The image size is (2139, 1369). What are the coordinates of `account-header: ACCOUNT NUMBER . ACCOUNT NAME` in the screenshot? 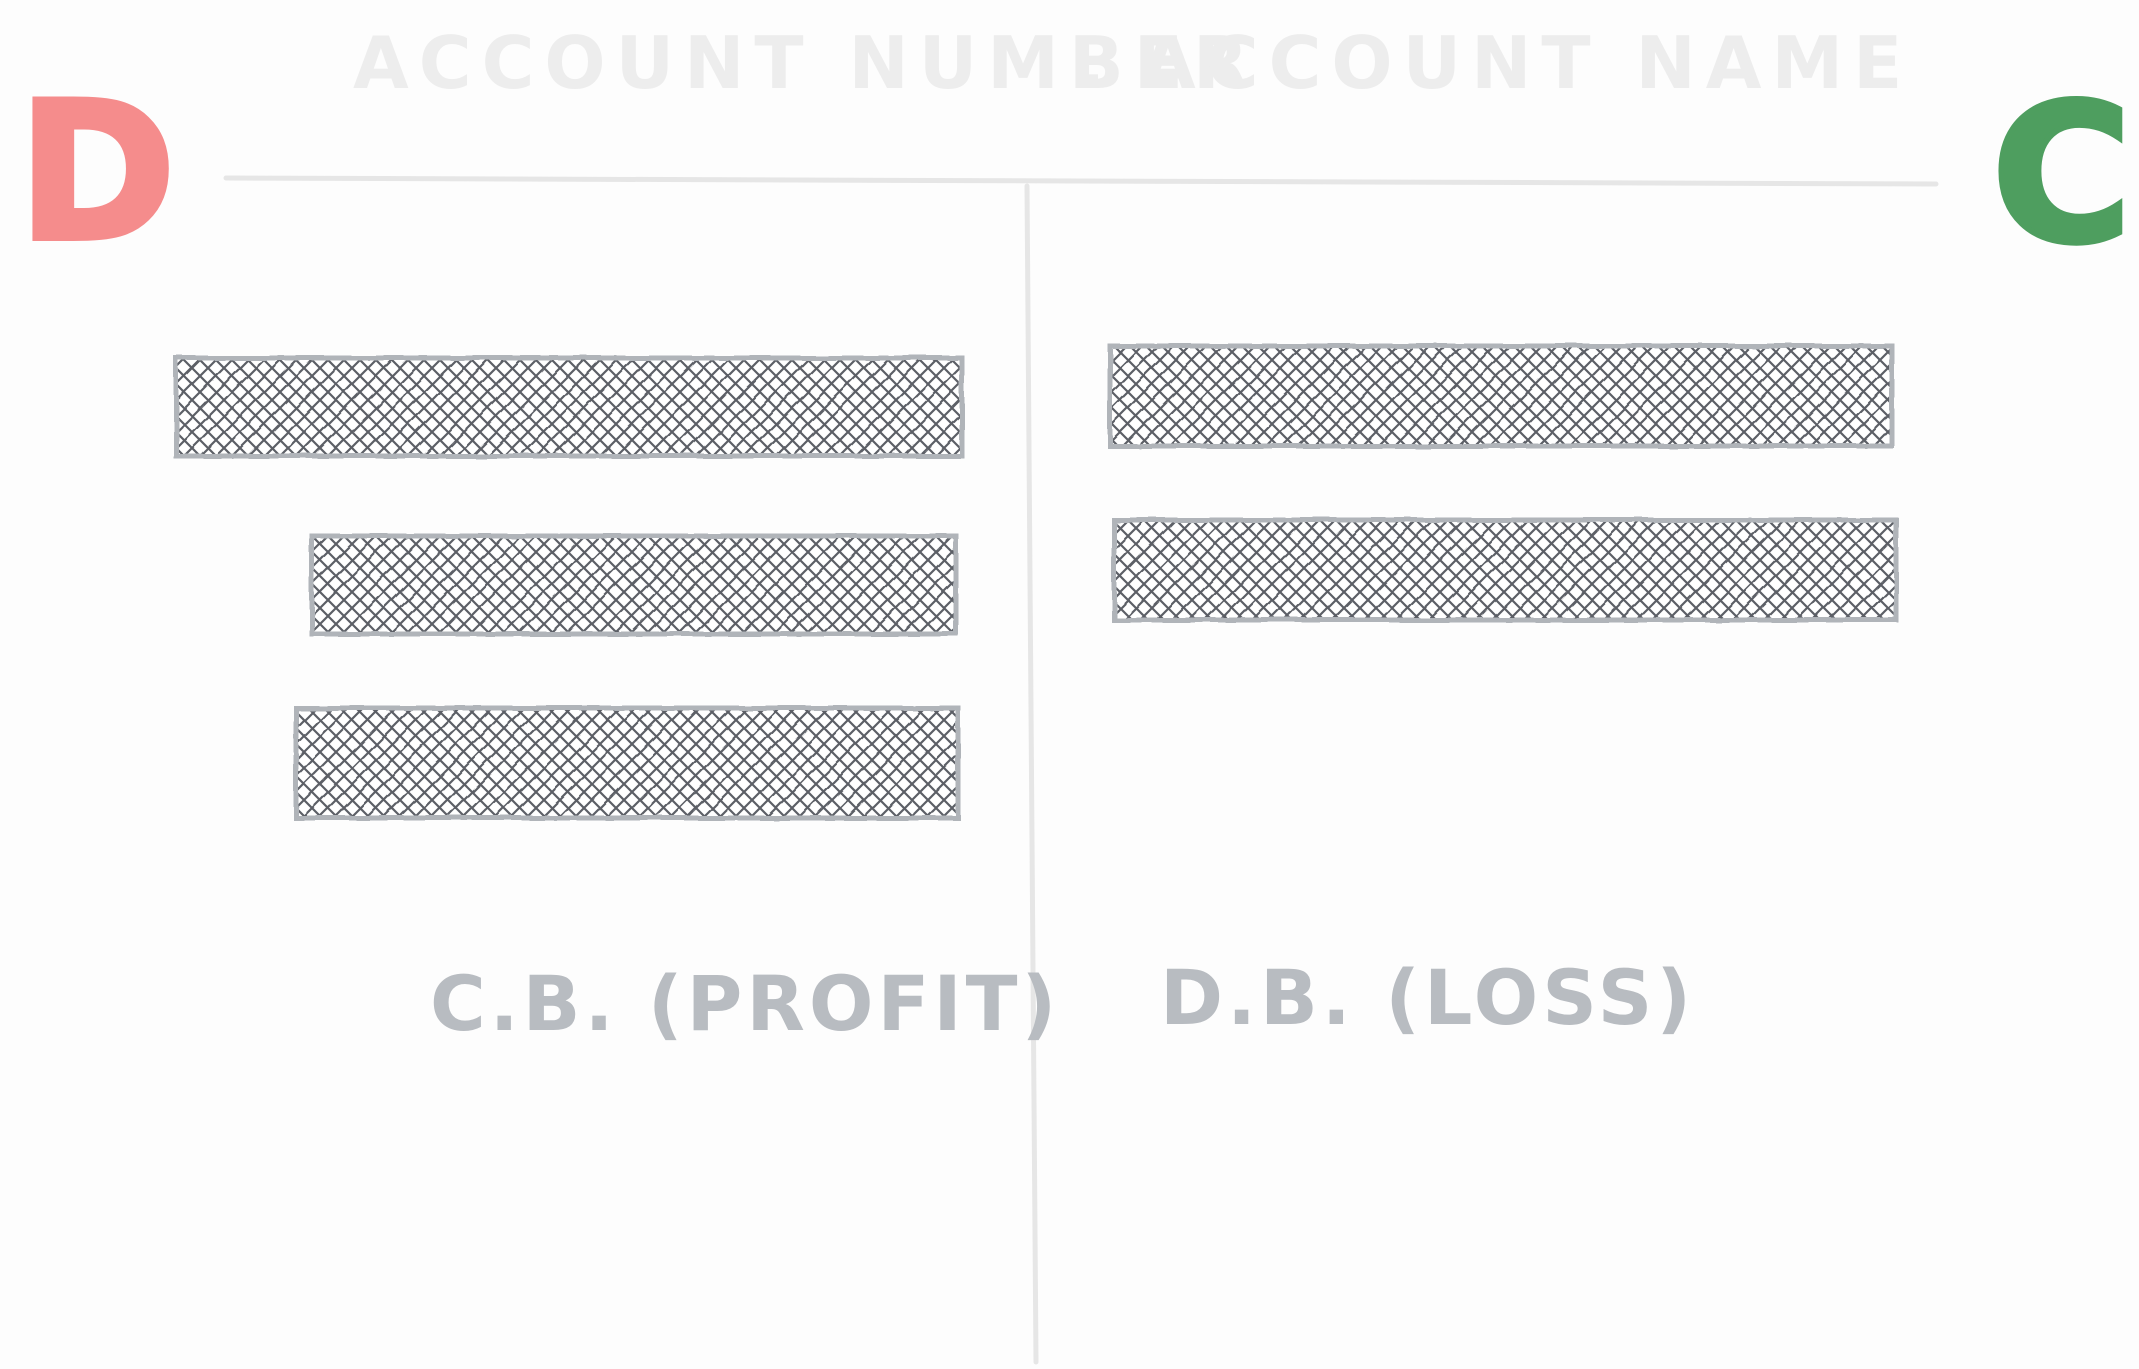 It's located at (1132, 63).